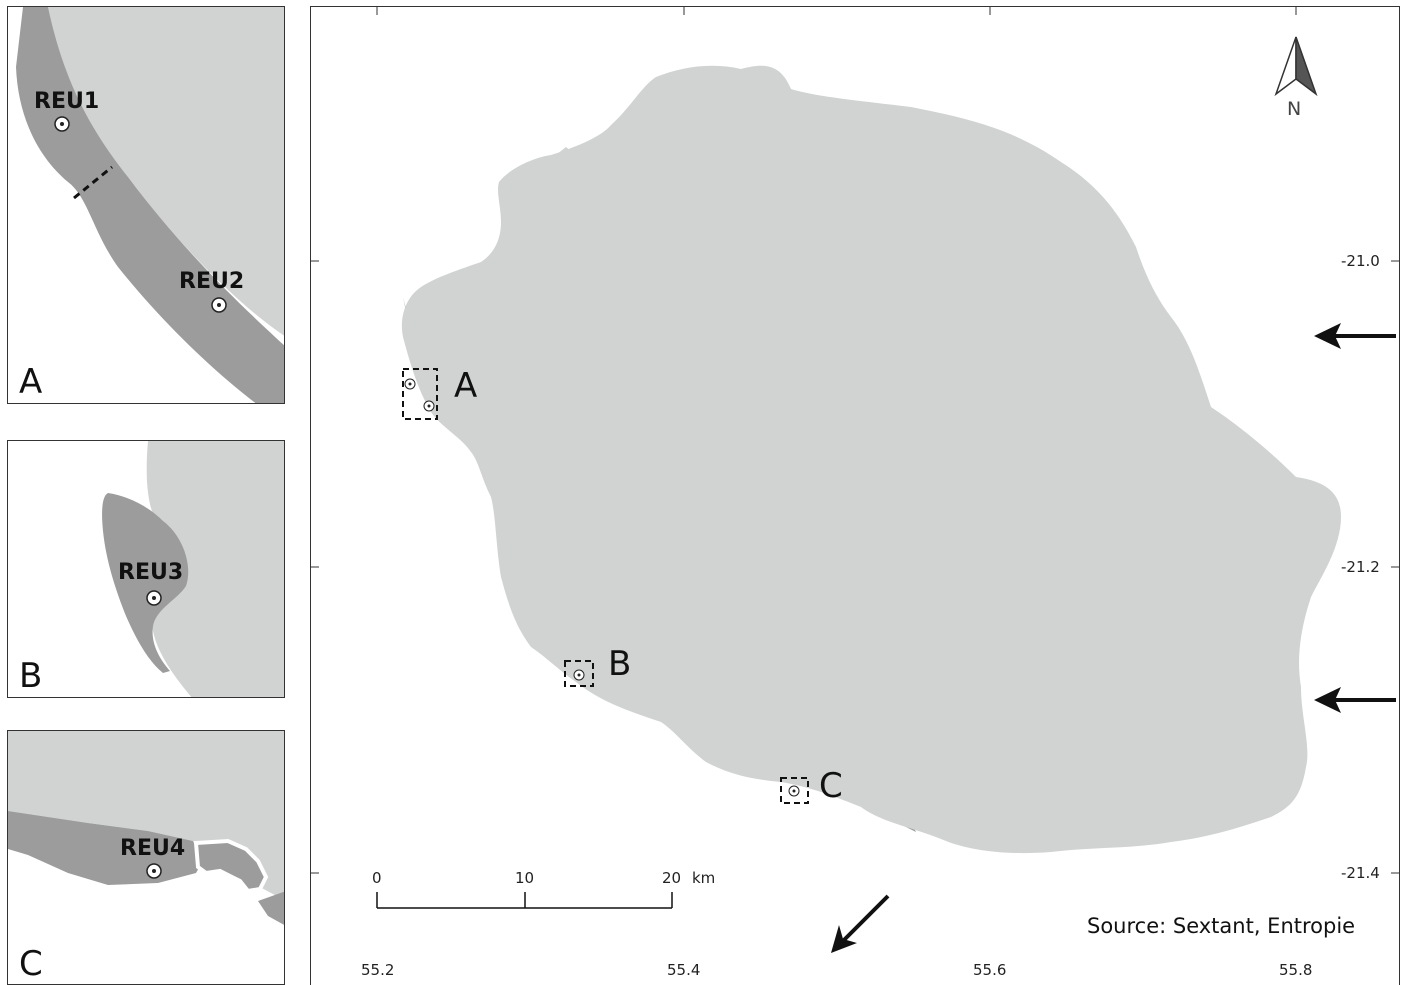 The image size is (1404, 985). What do you see at coordinates (30, 676) in the screenshot?
I see `inset-b-letter: B` at bounding box center [30, 676].